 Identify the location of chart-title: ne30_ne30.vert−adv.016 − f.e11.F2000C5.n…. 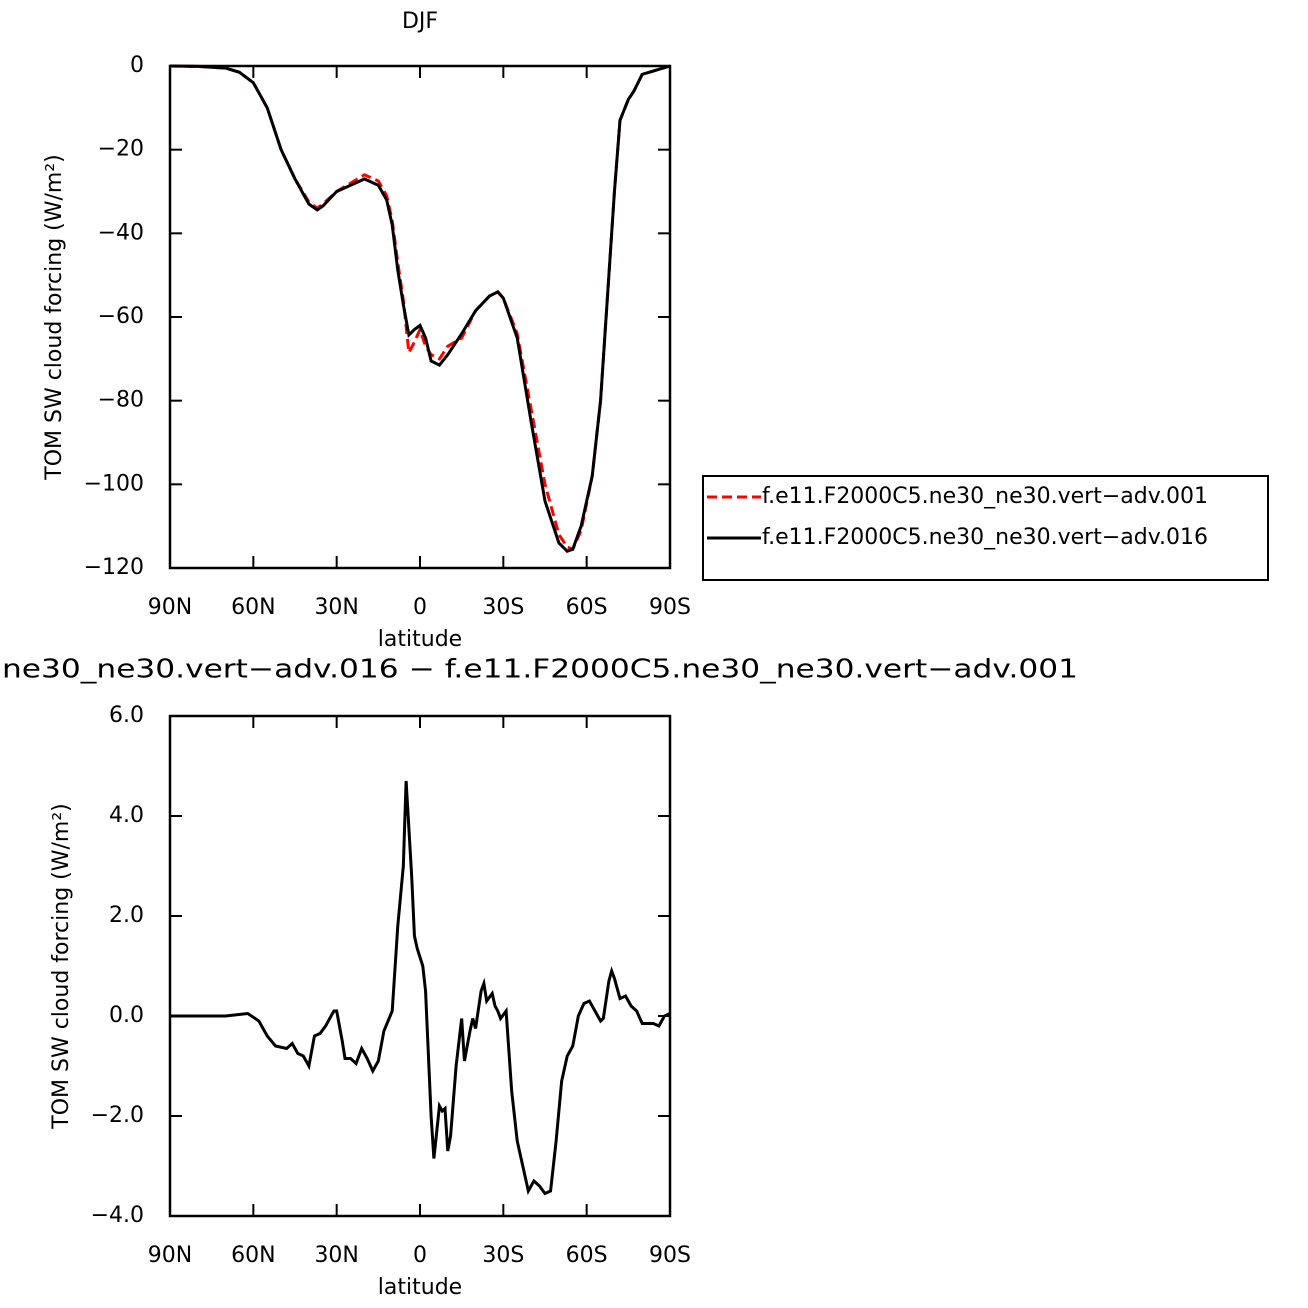
(540, 670).